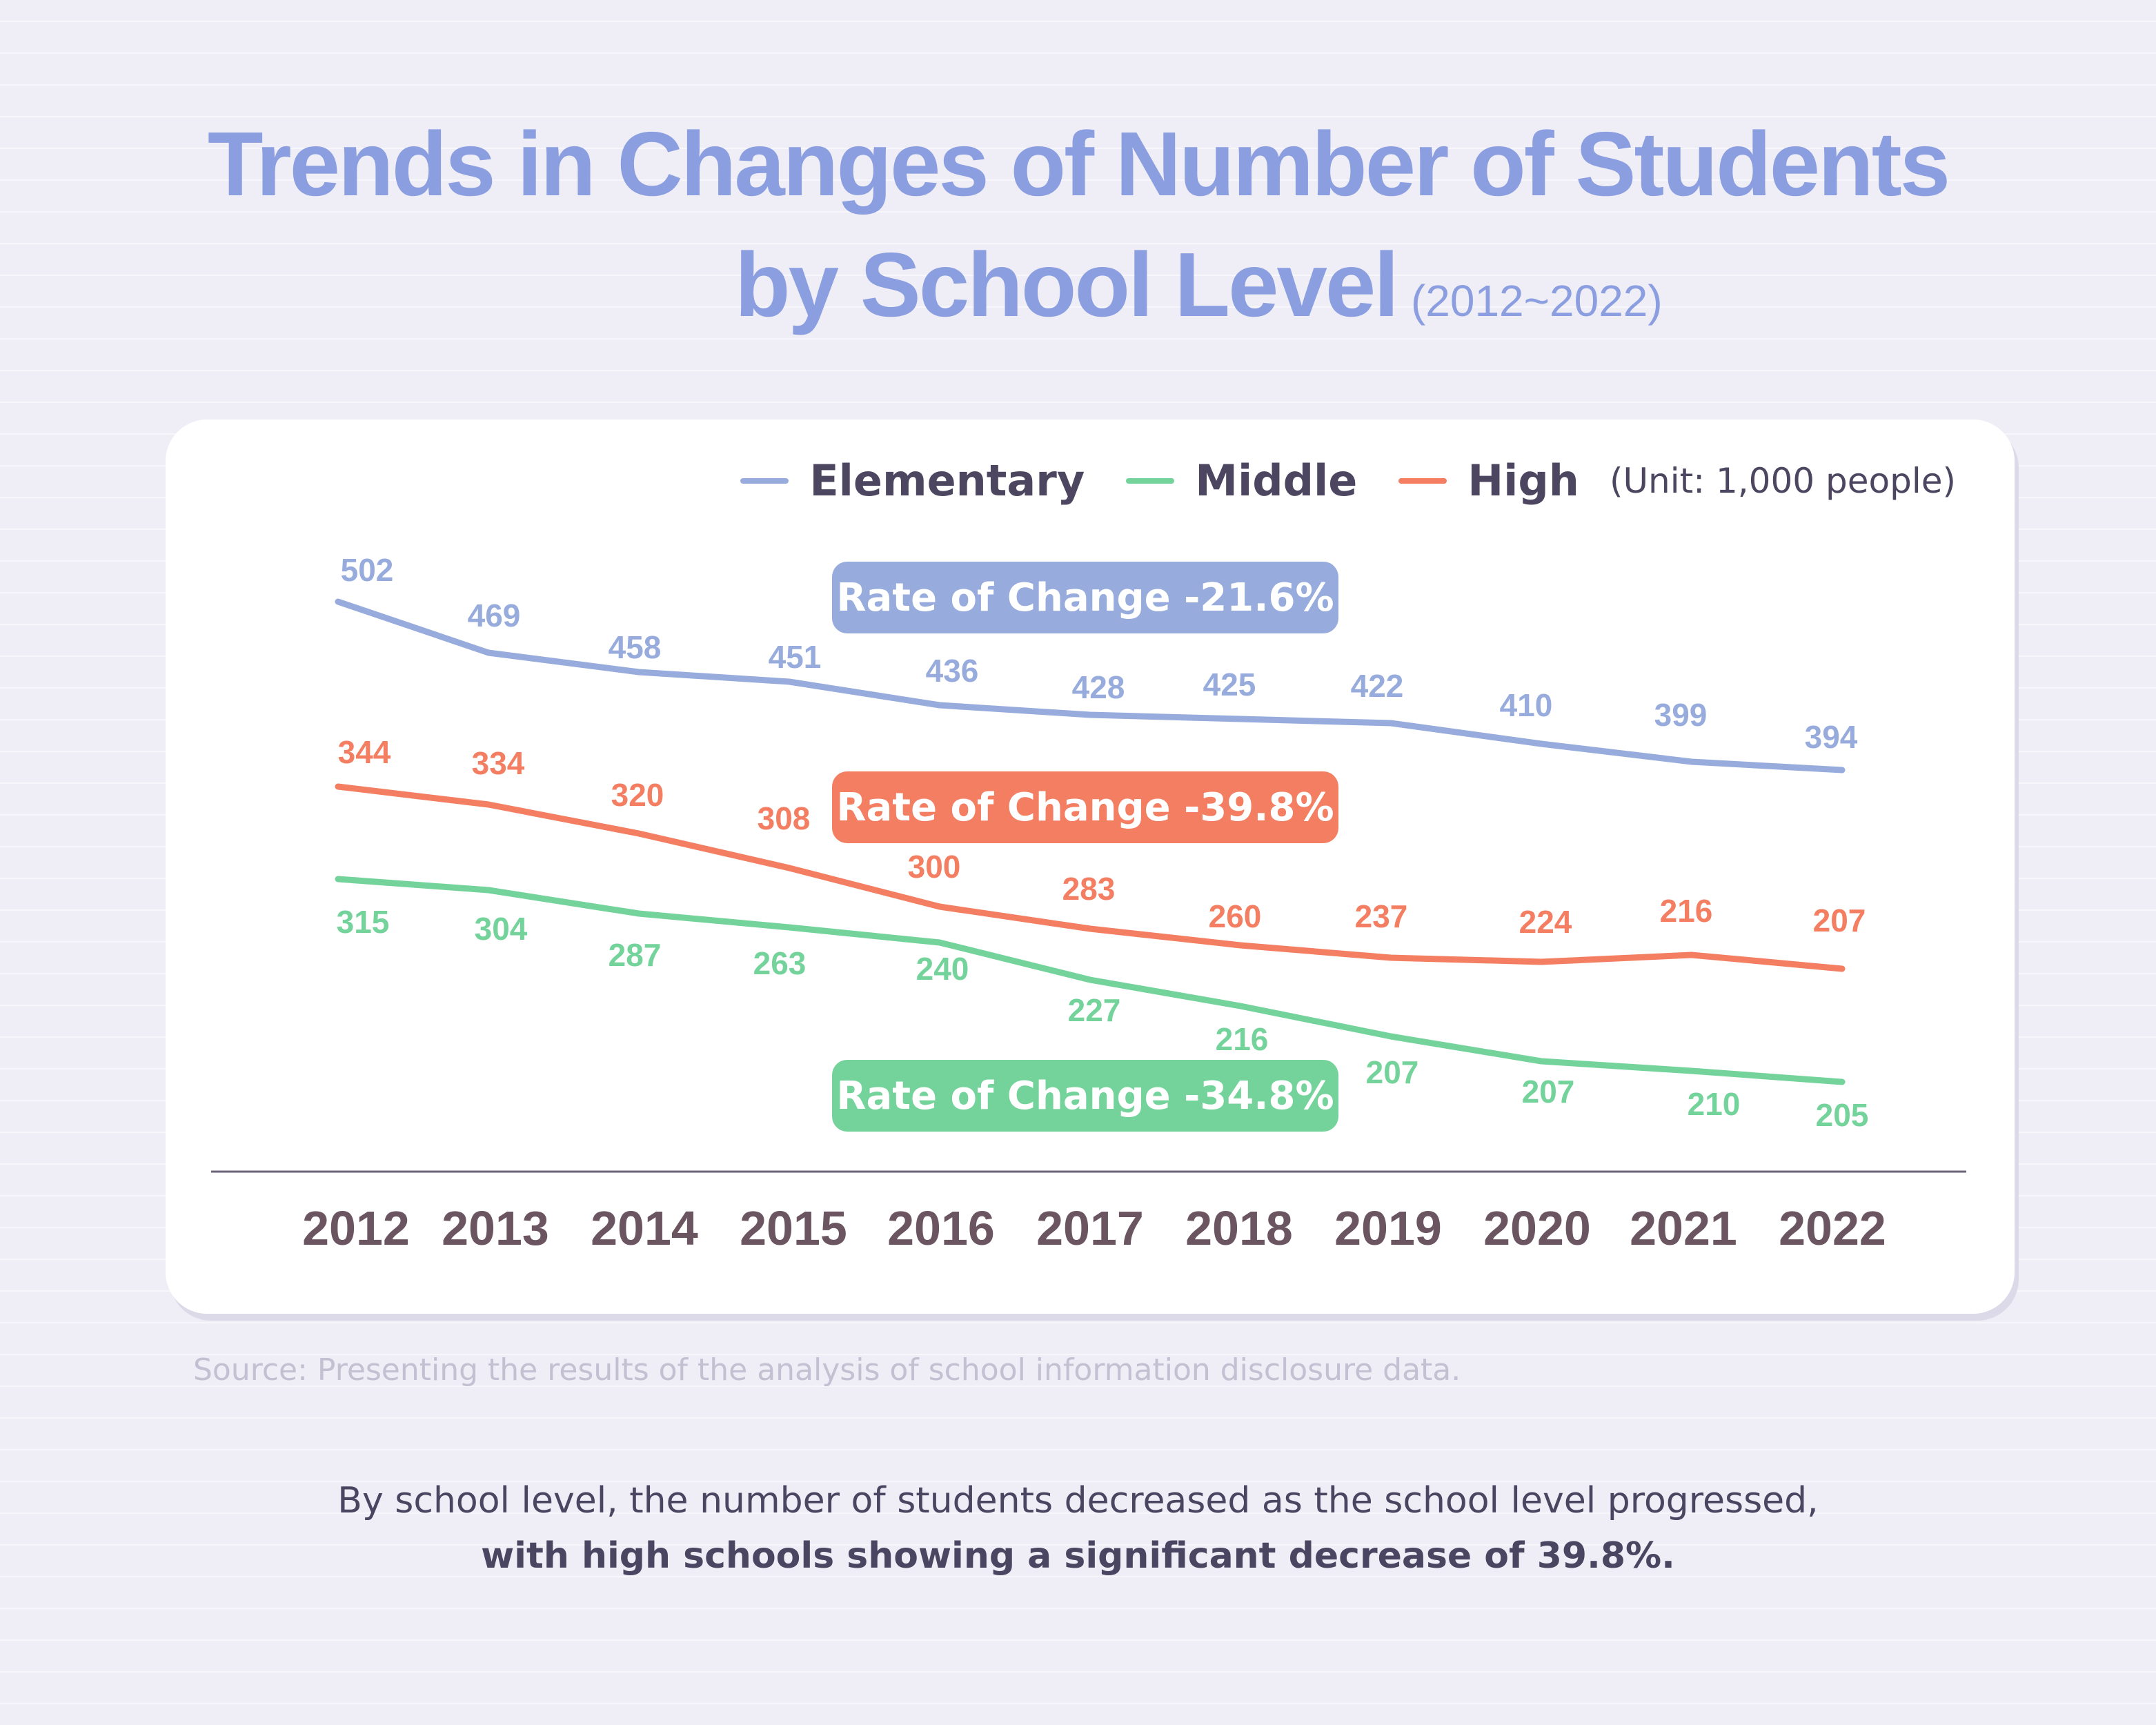 Image resolution: width=2156 pixels, height=1725 pixels. I want to click on legend-item-high: High, so click(1489, 480).